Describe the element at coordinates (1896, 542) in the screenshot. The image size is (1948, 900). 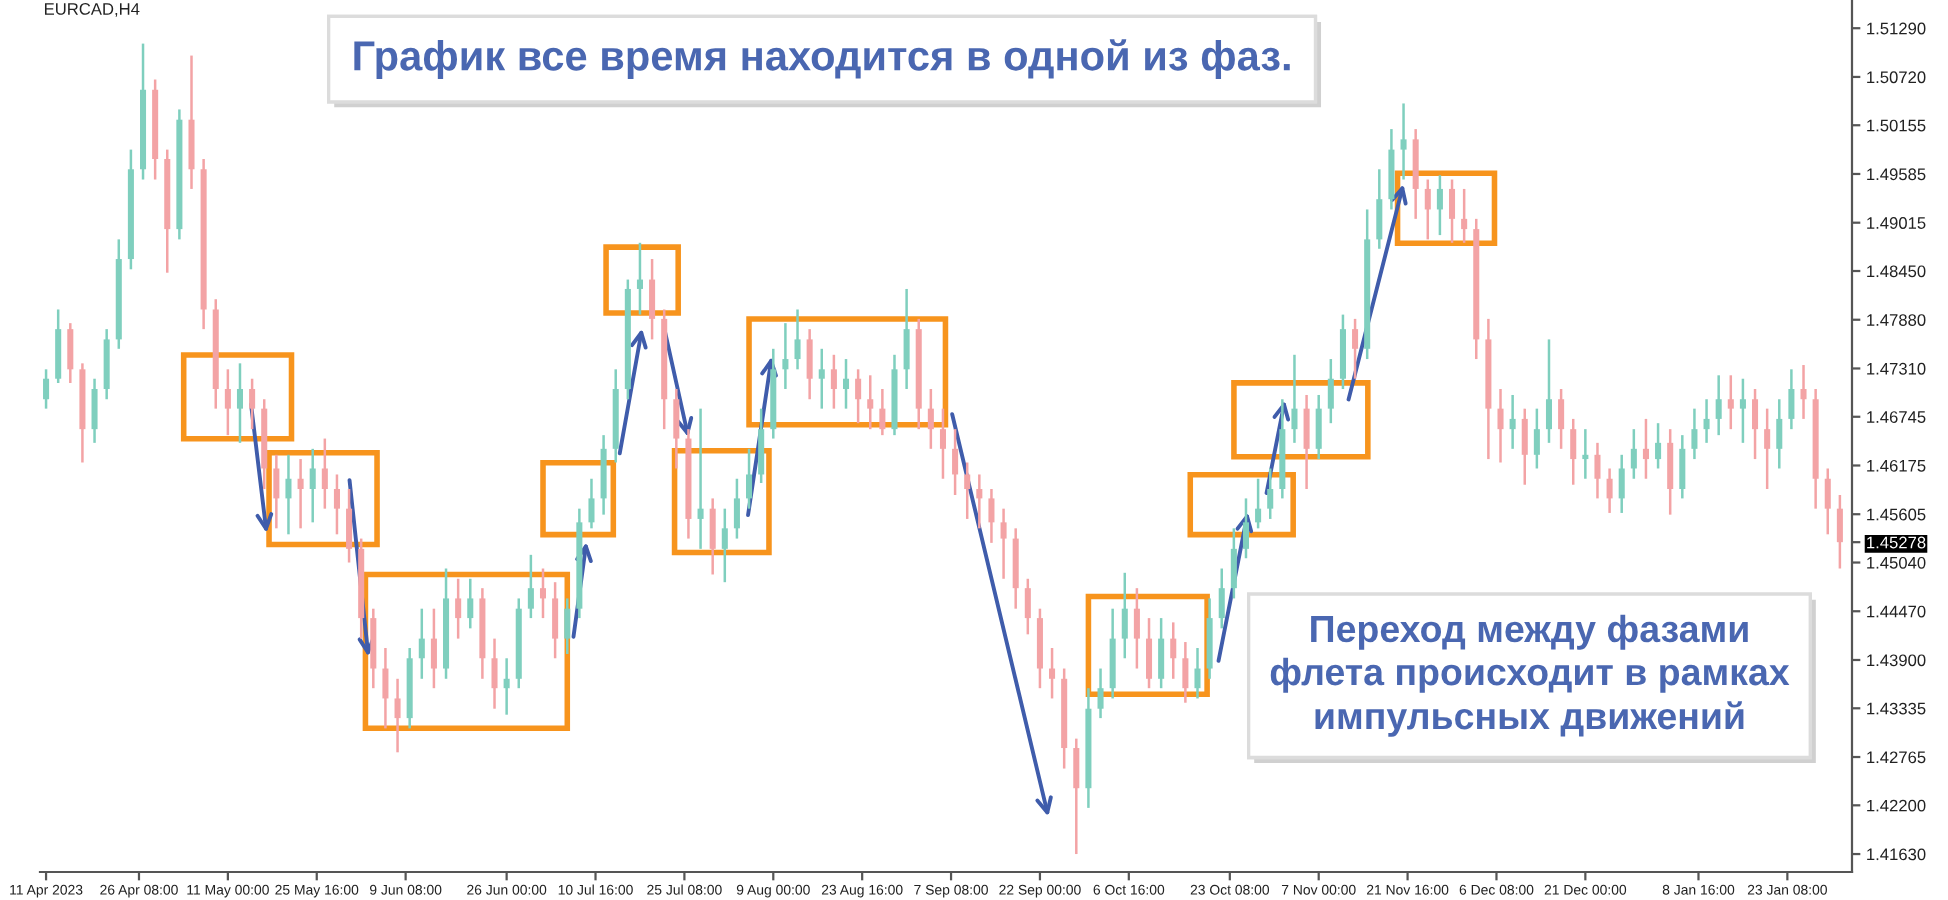
I see `y-tick-label: 1.45278` at that location.